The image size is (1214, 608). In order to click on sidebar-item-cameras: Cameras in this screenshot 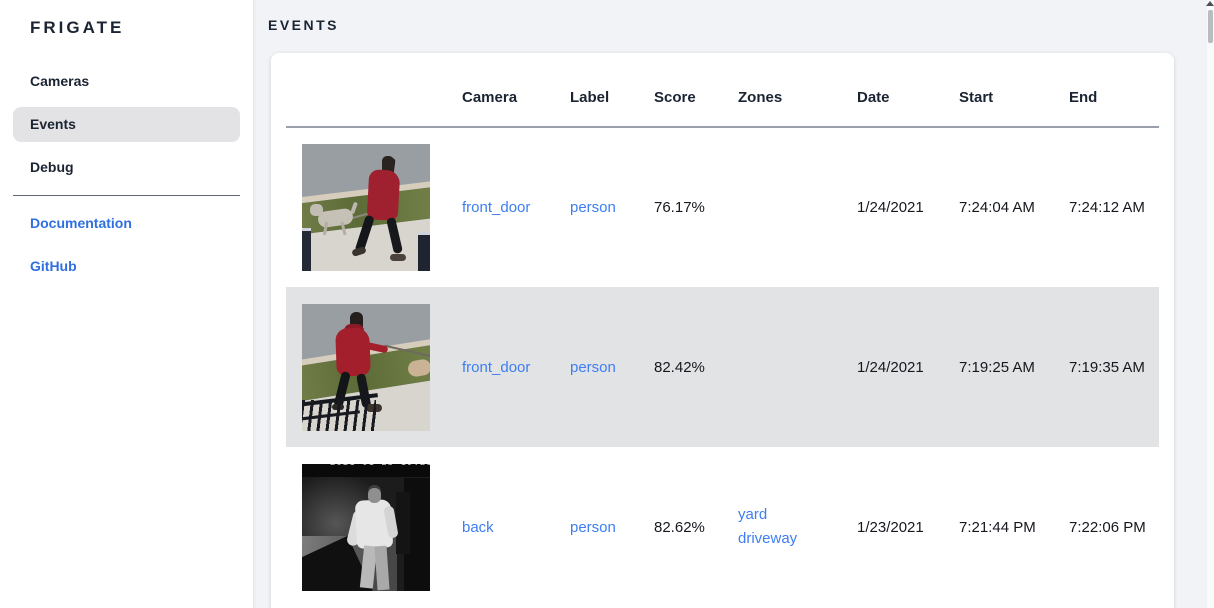, I will do `click(60, 81)`.